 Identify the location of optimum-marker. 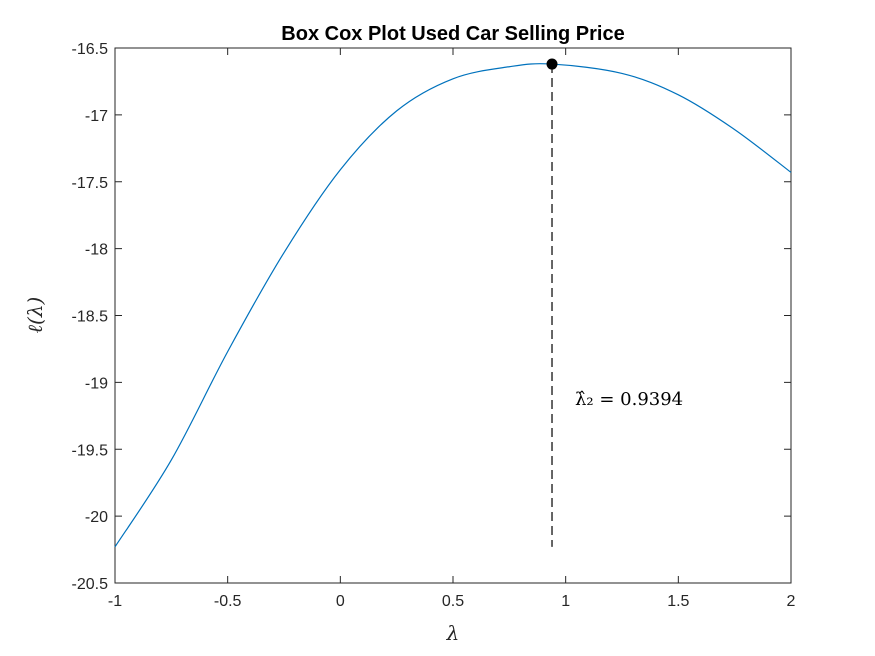
(552, 64).